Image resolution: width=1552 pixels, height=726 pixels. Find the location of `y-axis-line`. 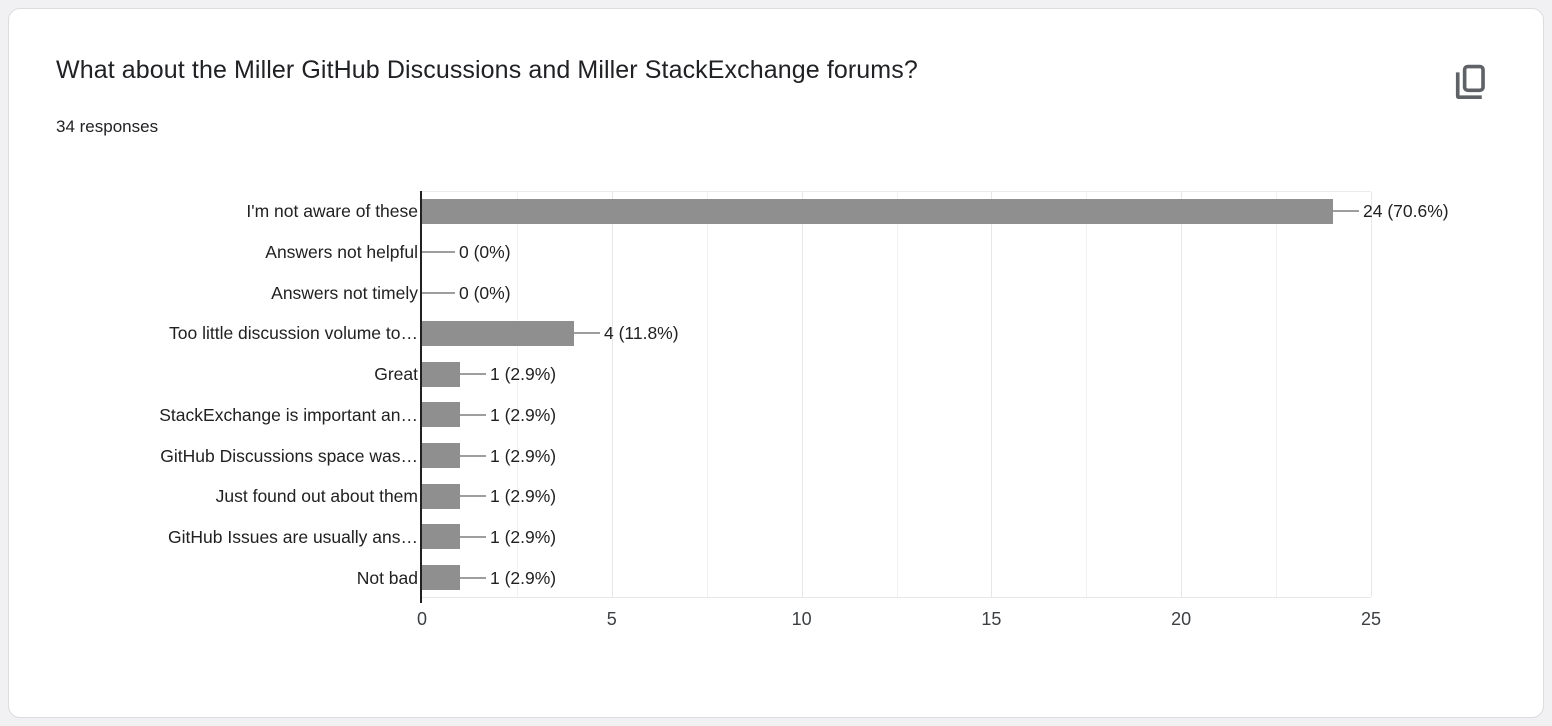

y-axis-line is located at coordinates (421, 397).